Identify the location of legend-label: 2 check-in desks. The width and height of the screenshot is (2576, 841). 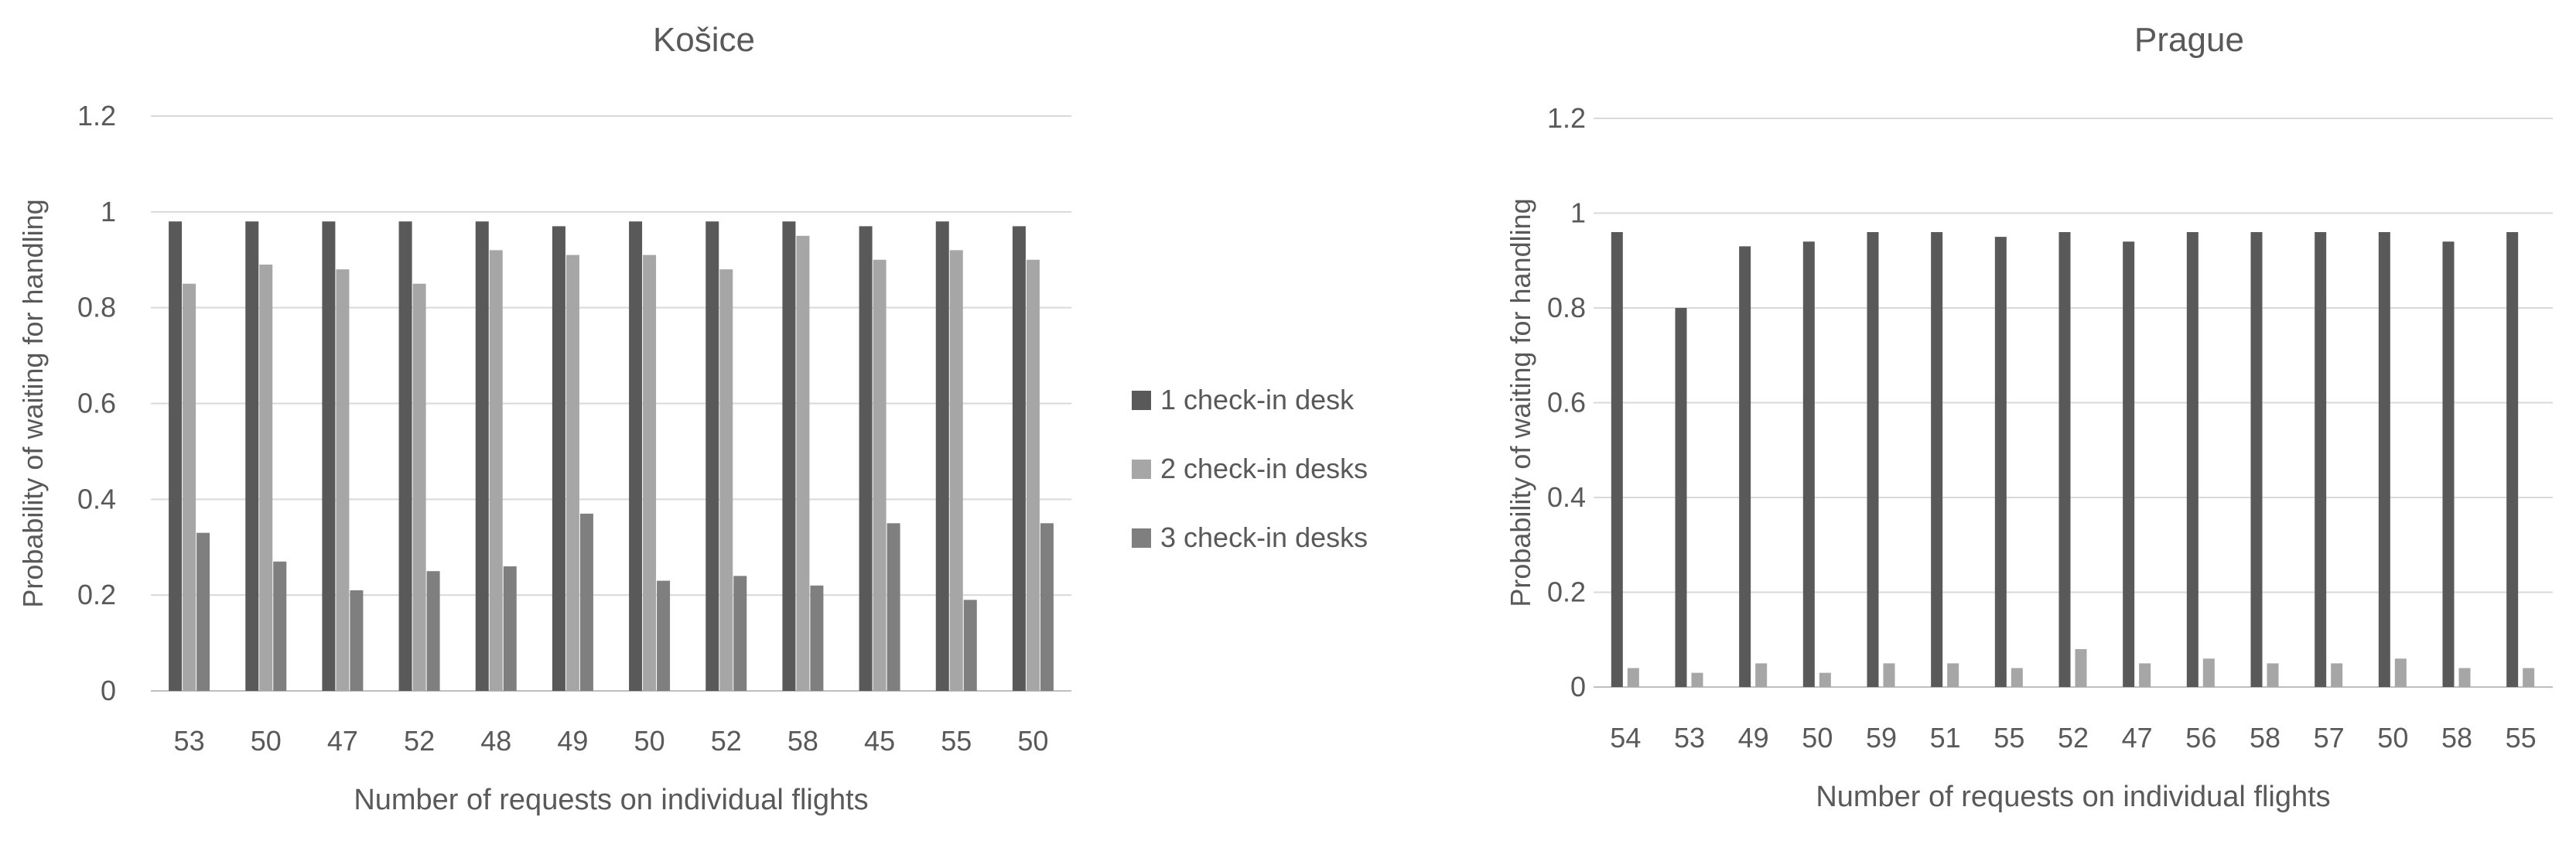
(1264, 468).